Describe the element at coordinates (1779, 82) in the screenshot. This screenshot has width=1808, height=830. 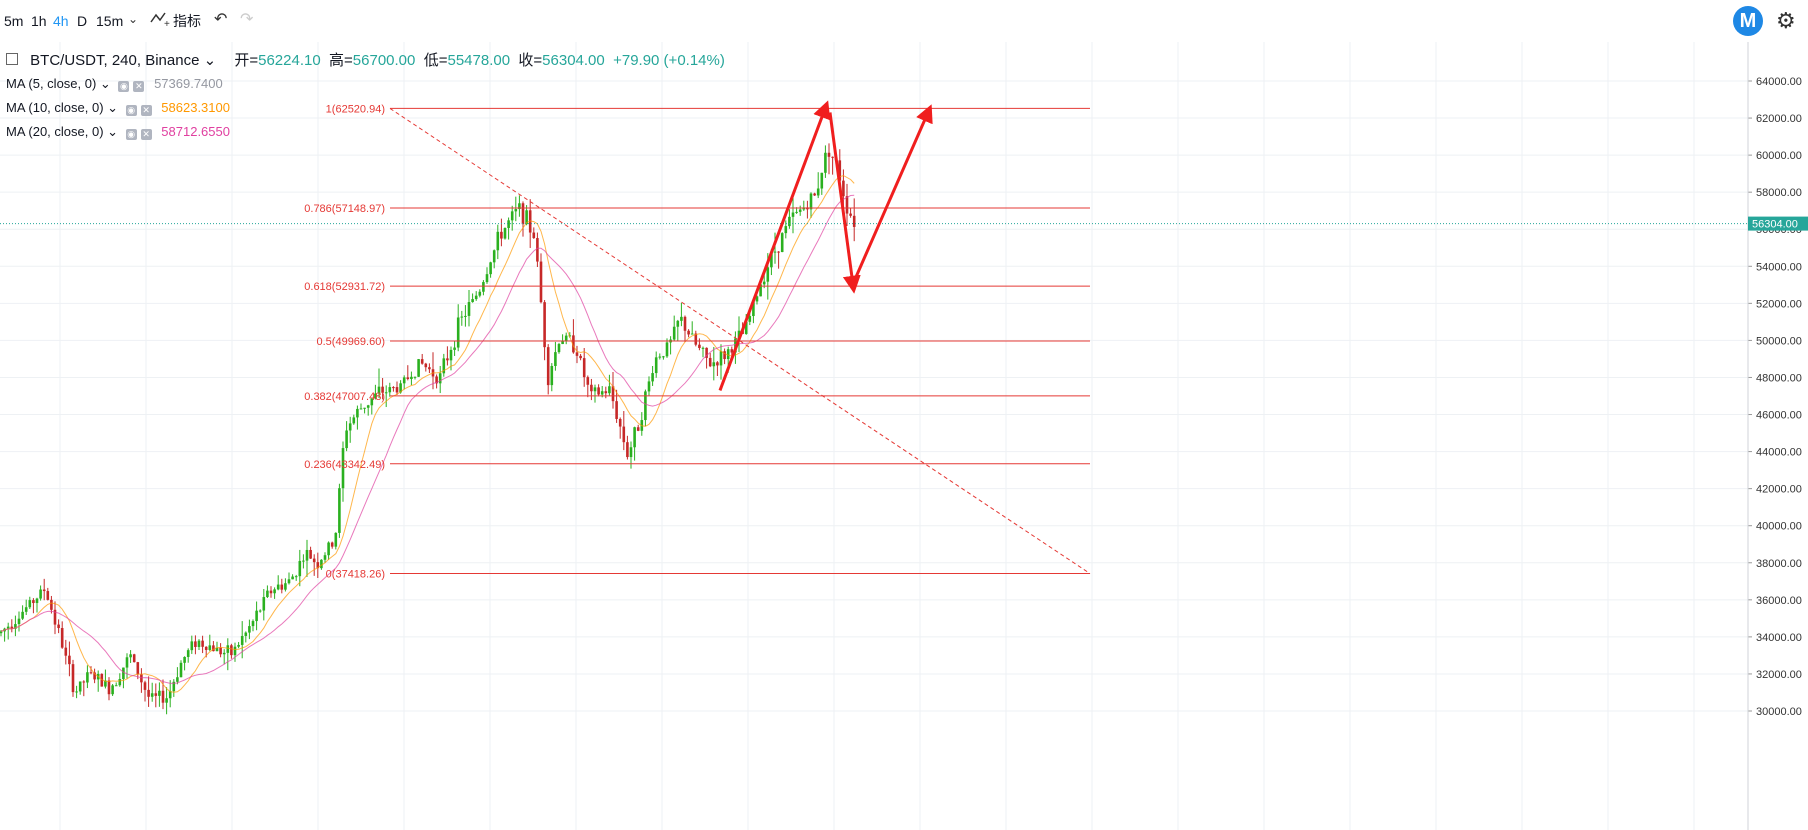
I see `y-tick-label: 64000.00` at that location.